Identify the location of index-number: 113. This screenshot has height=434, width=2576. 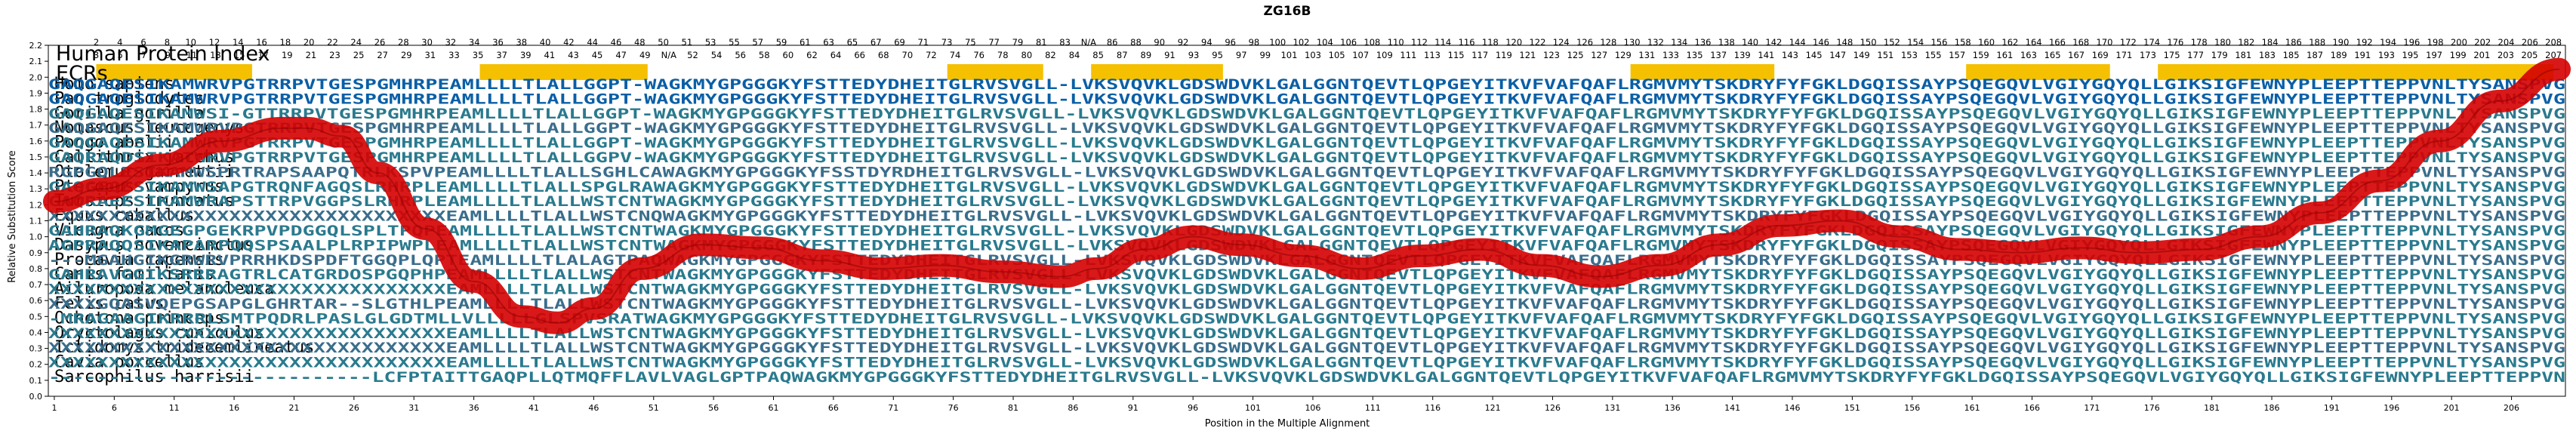
(1432, 55).